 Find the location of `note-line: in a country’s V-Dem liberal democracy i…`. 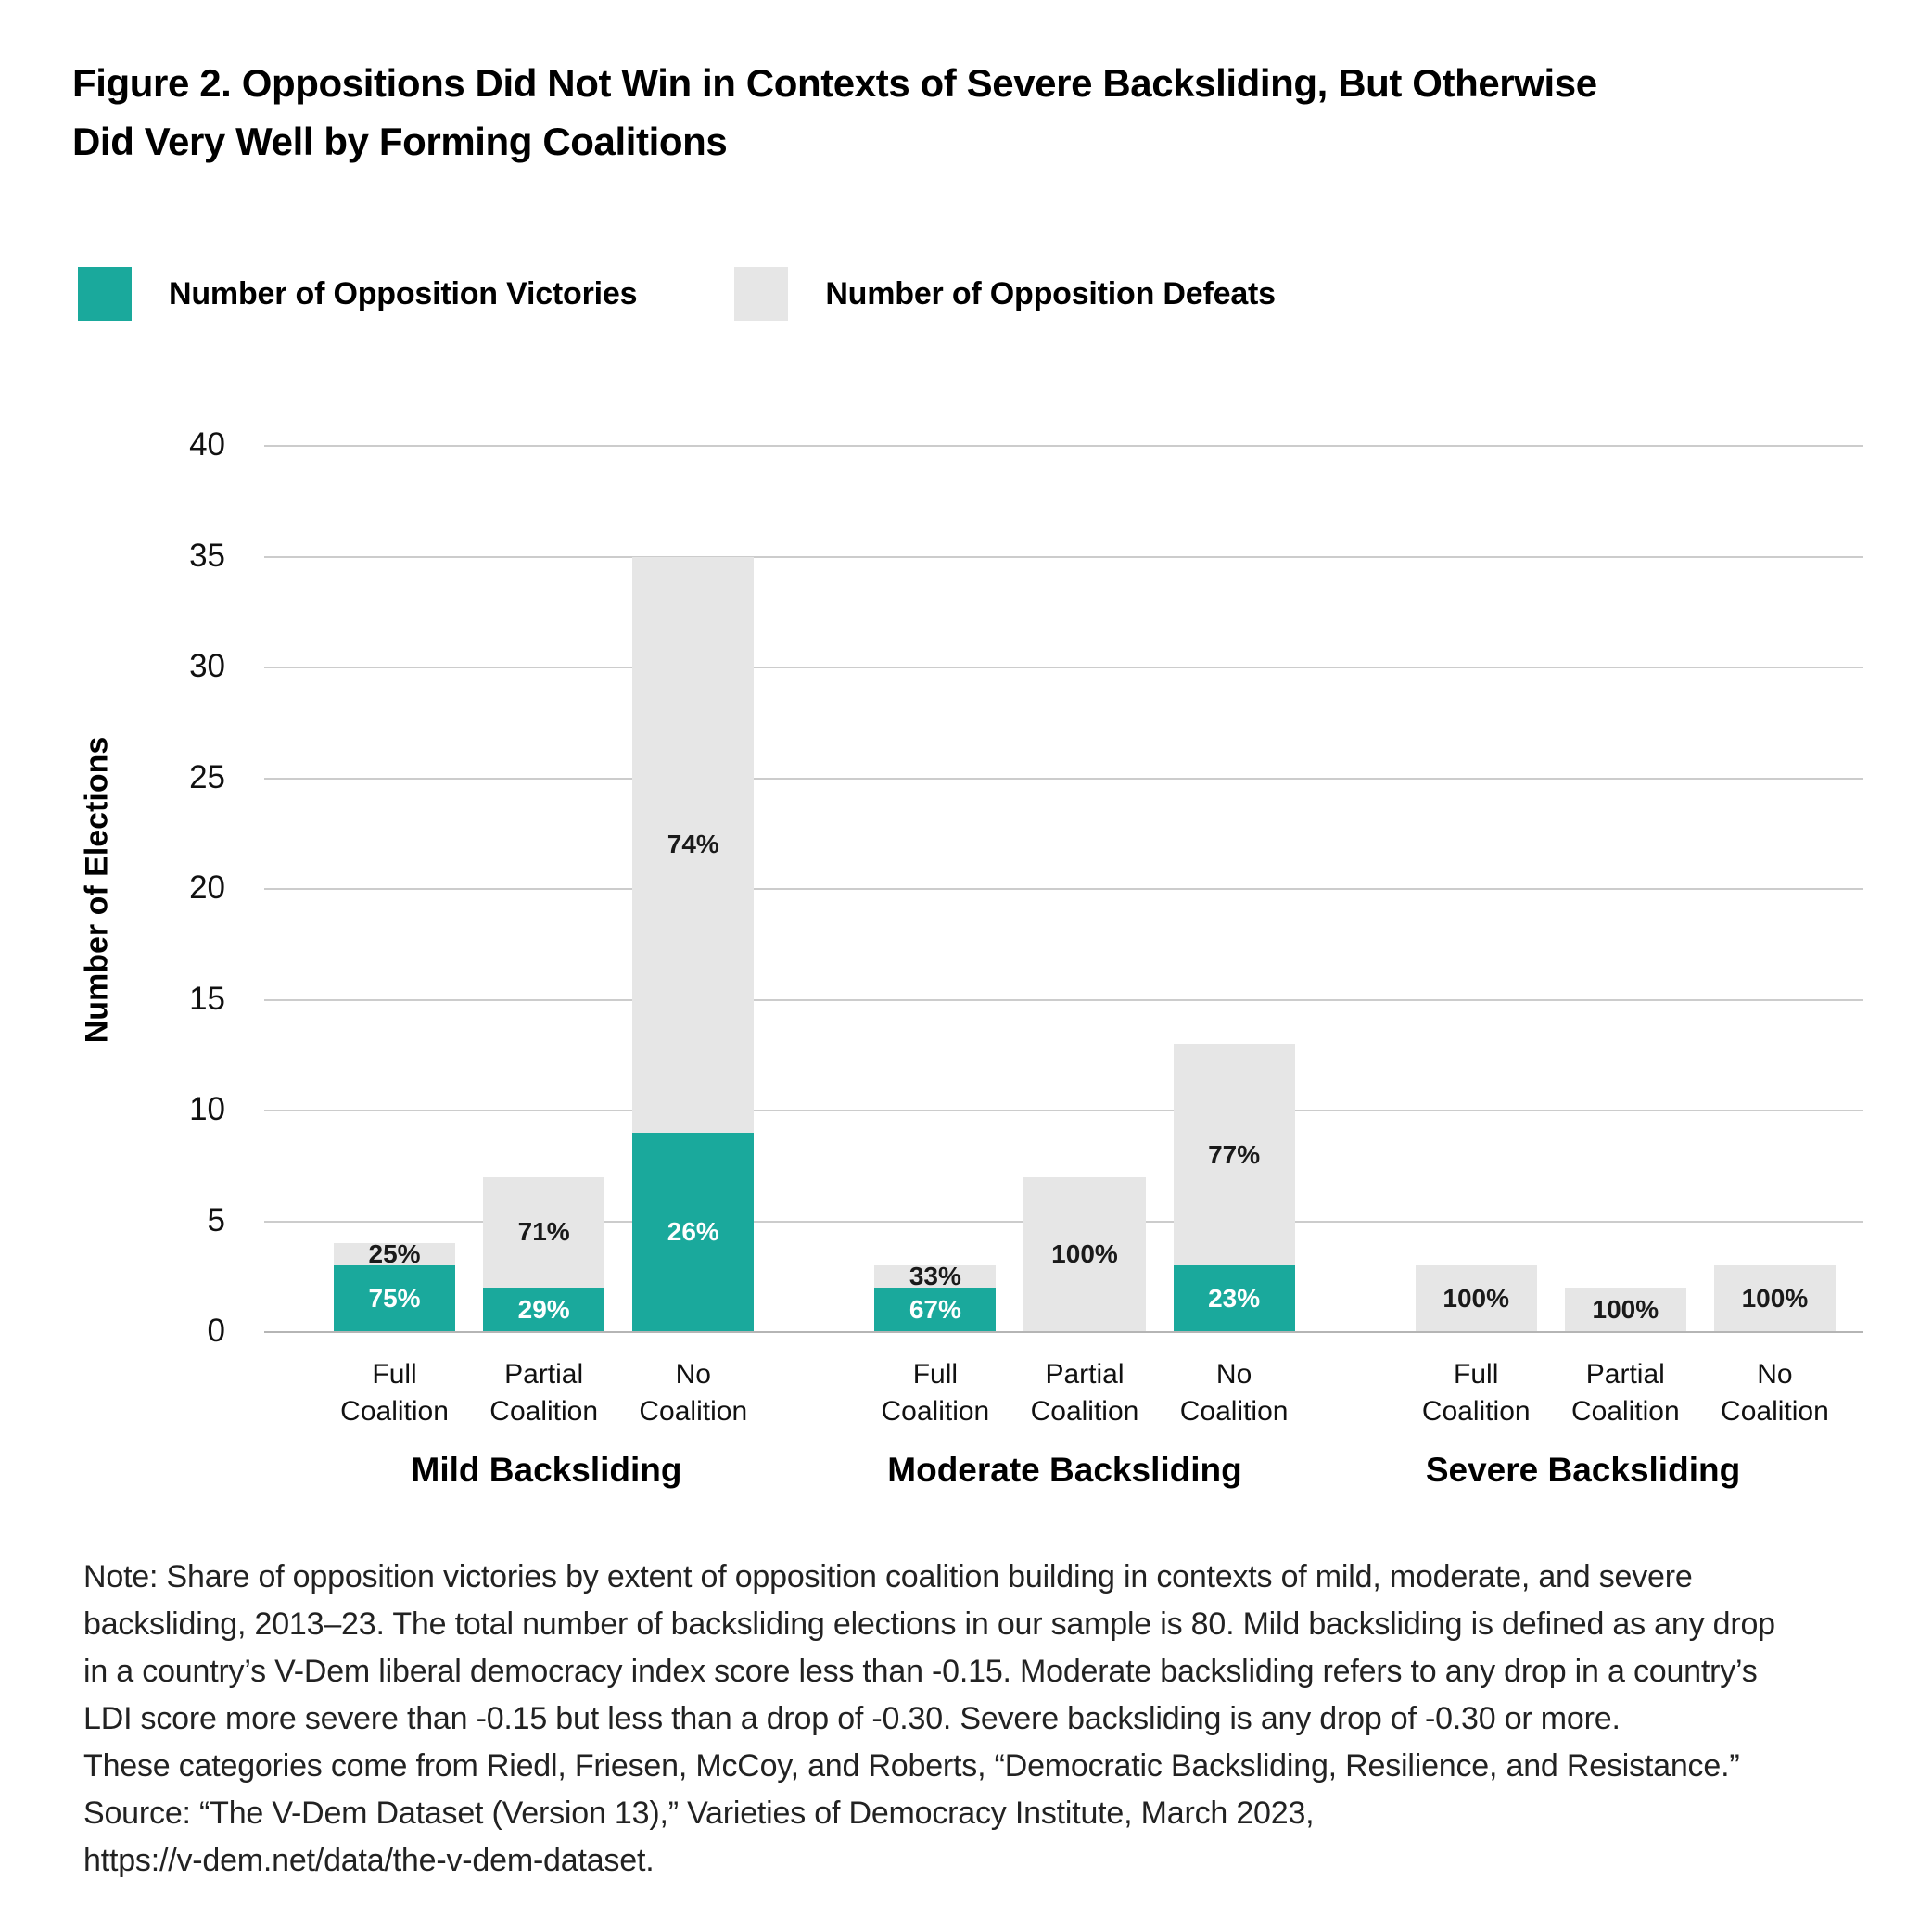

note-line: in a country’s V-Dem liberal democracy i… is located at coordinates (920, 1672).